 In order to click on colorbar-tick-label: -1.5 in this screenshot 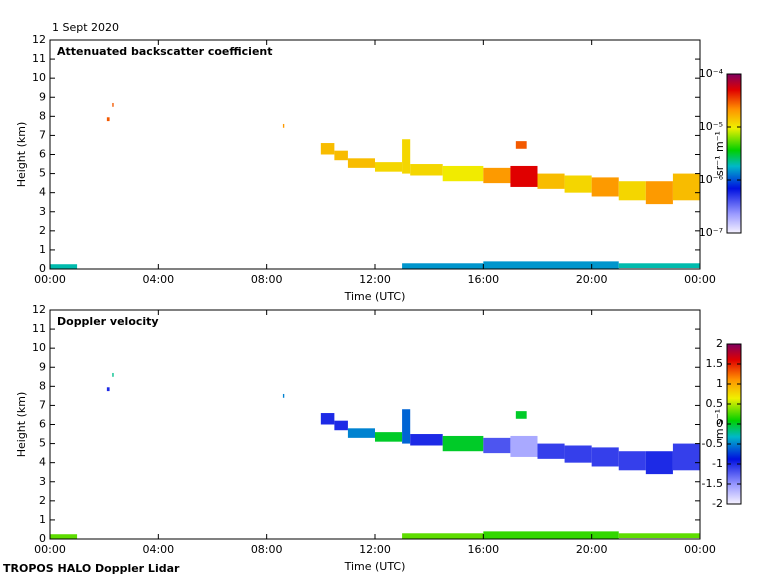, I will do `click(712, 483)`.